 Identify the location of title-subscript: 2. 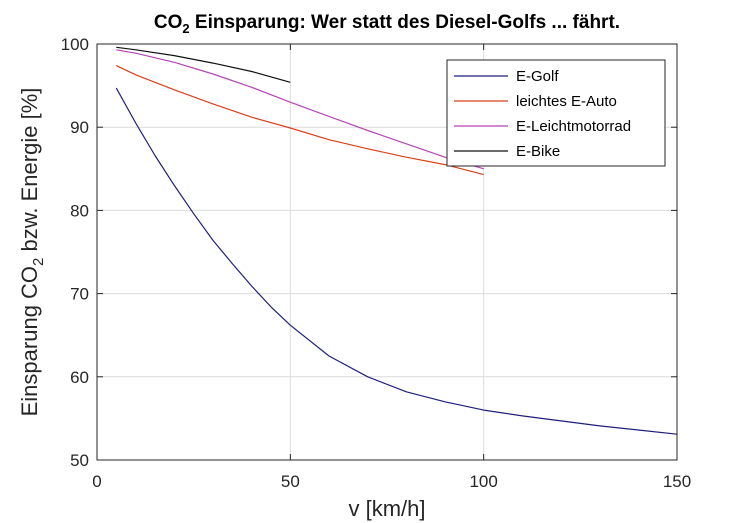
(185, 28).